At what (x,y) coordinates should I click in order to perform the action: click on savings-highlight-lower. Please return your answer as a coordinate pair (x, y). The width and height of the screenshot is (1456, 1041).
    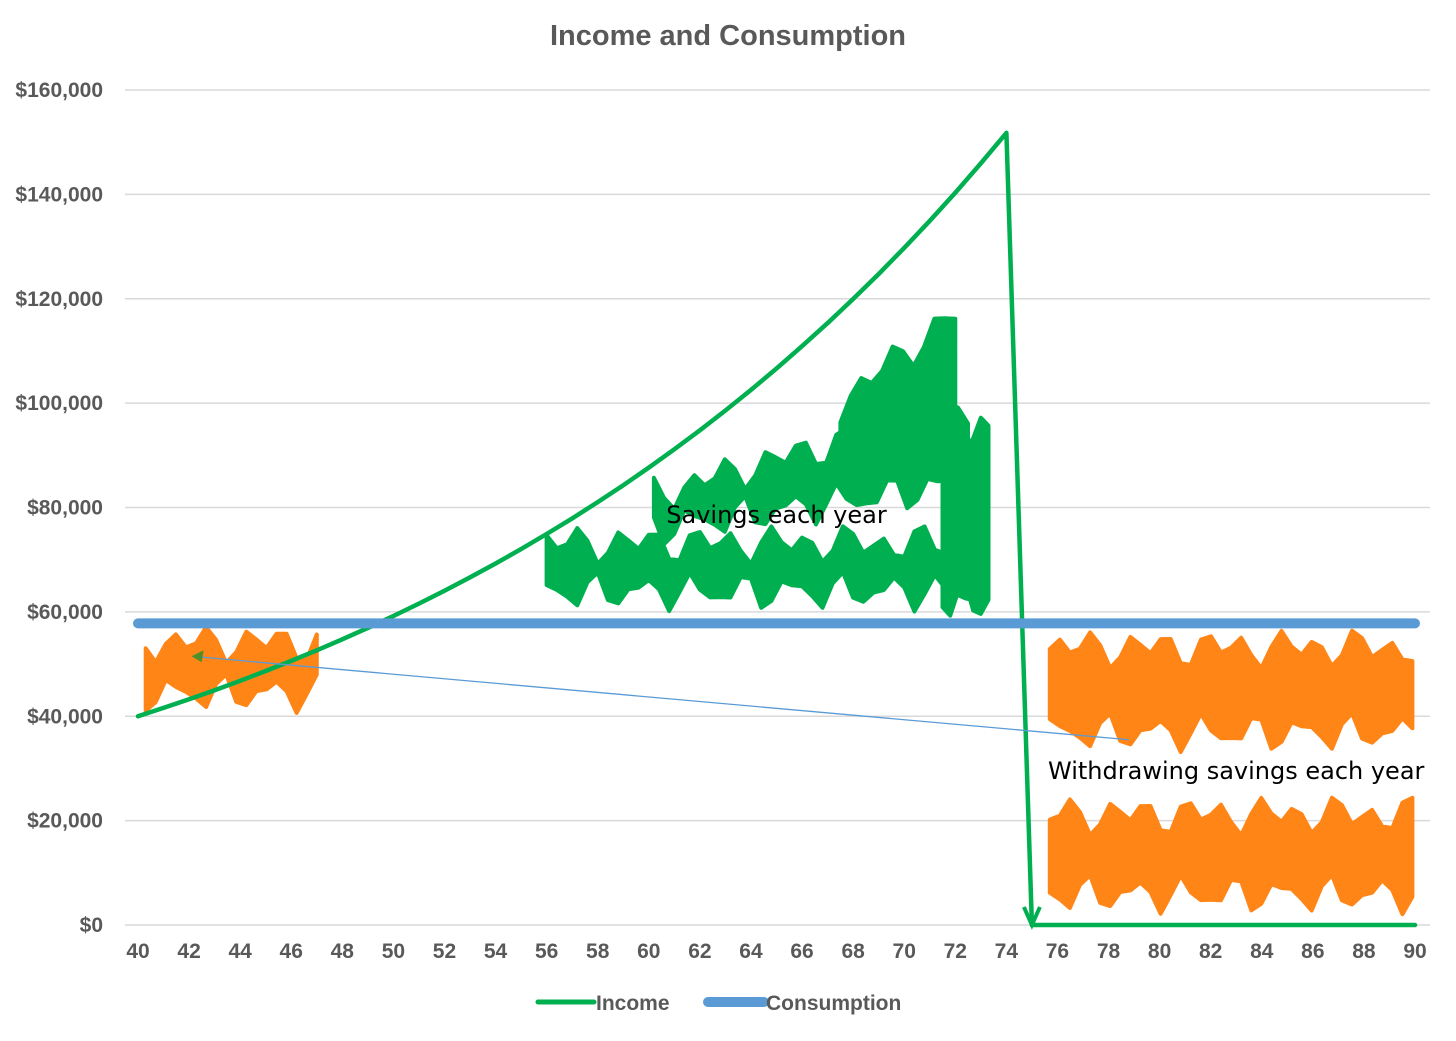
    Looking at the image, I should click on (761, 569).